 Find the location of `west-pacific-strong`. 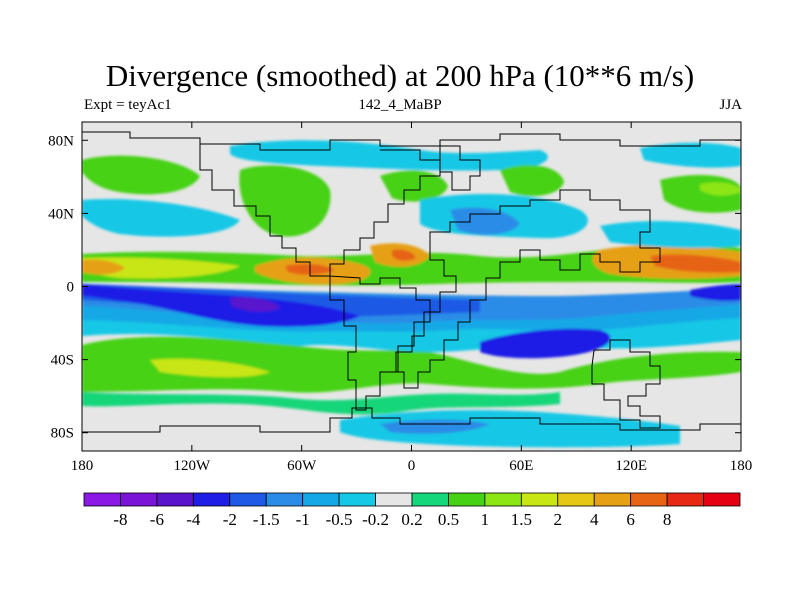

west-pacific-strong is located at coordinates (695, 263).